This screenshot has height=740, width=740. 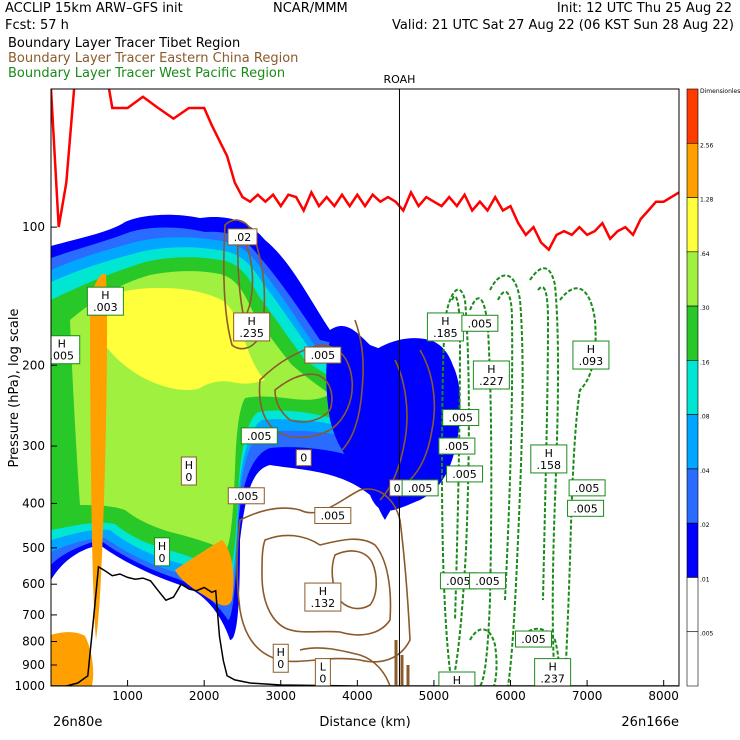 I want to click on x-axis-label: Distance (km), so click(x=364, y=722).